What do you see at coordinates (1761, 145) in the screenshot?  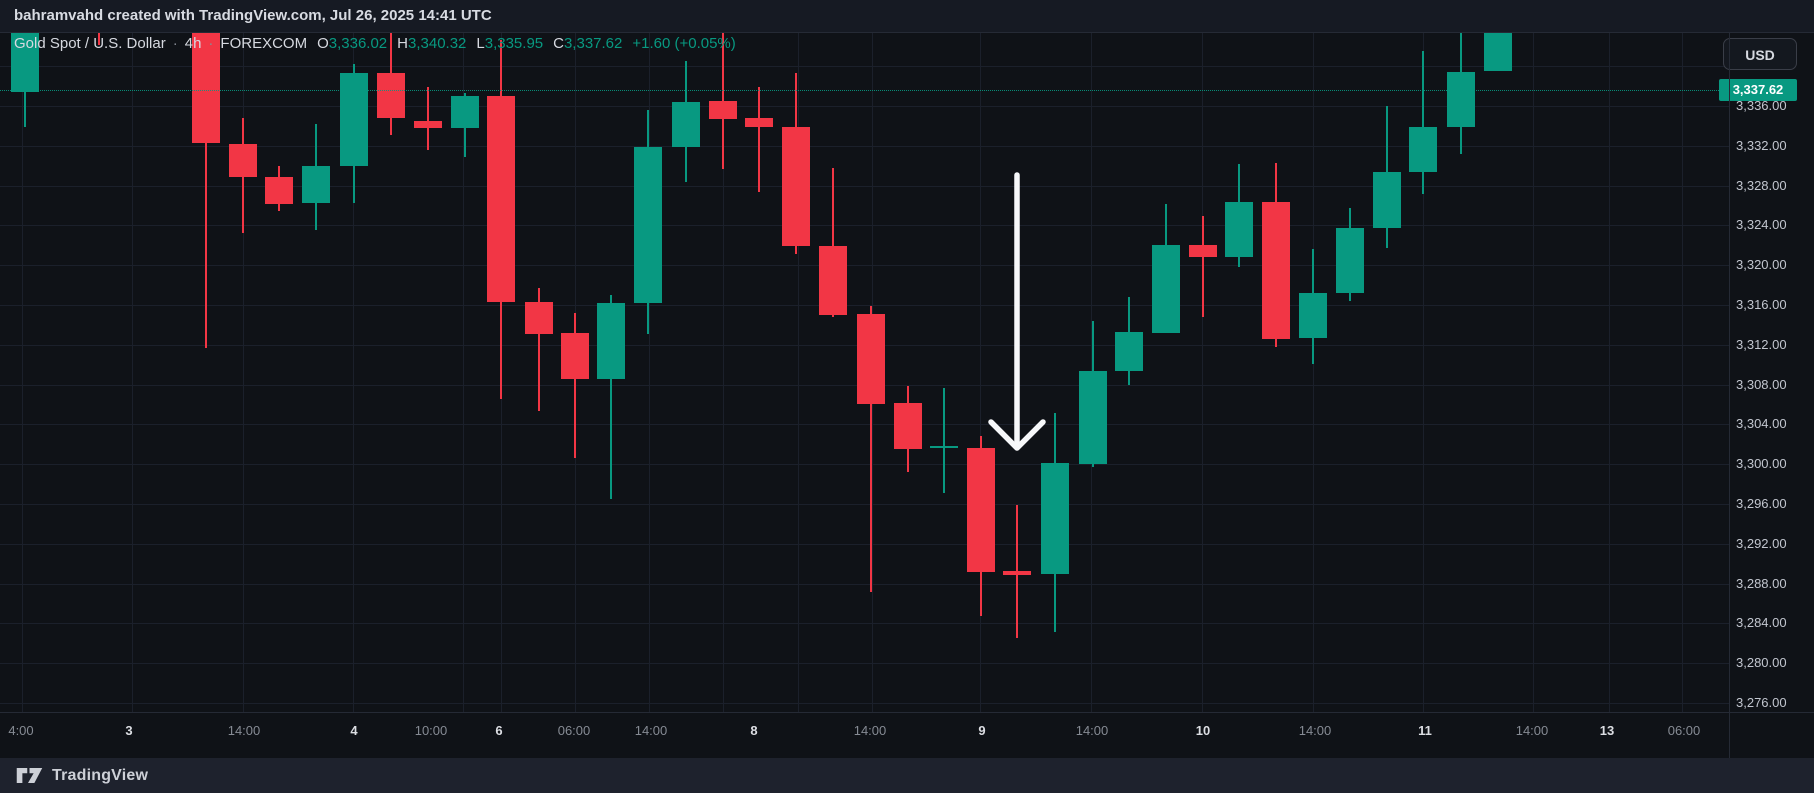 I see `price-tick-label: 3,332.00` at bounding box center [1761, 145].